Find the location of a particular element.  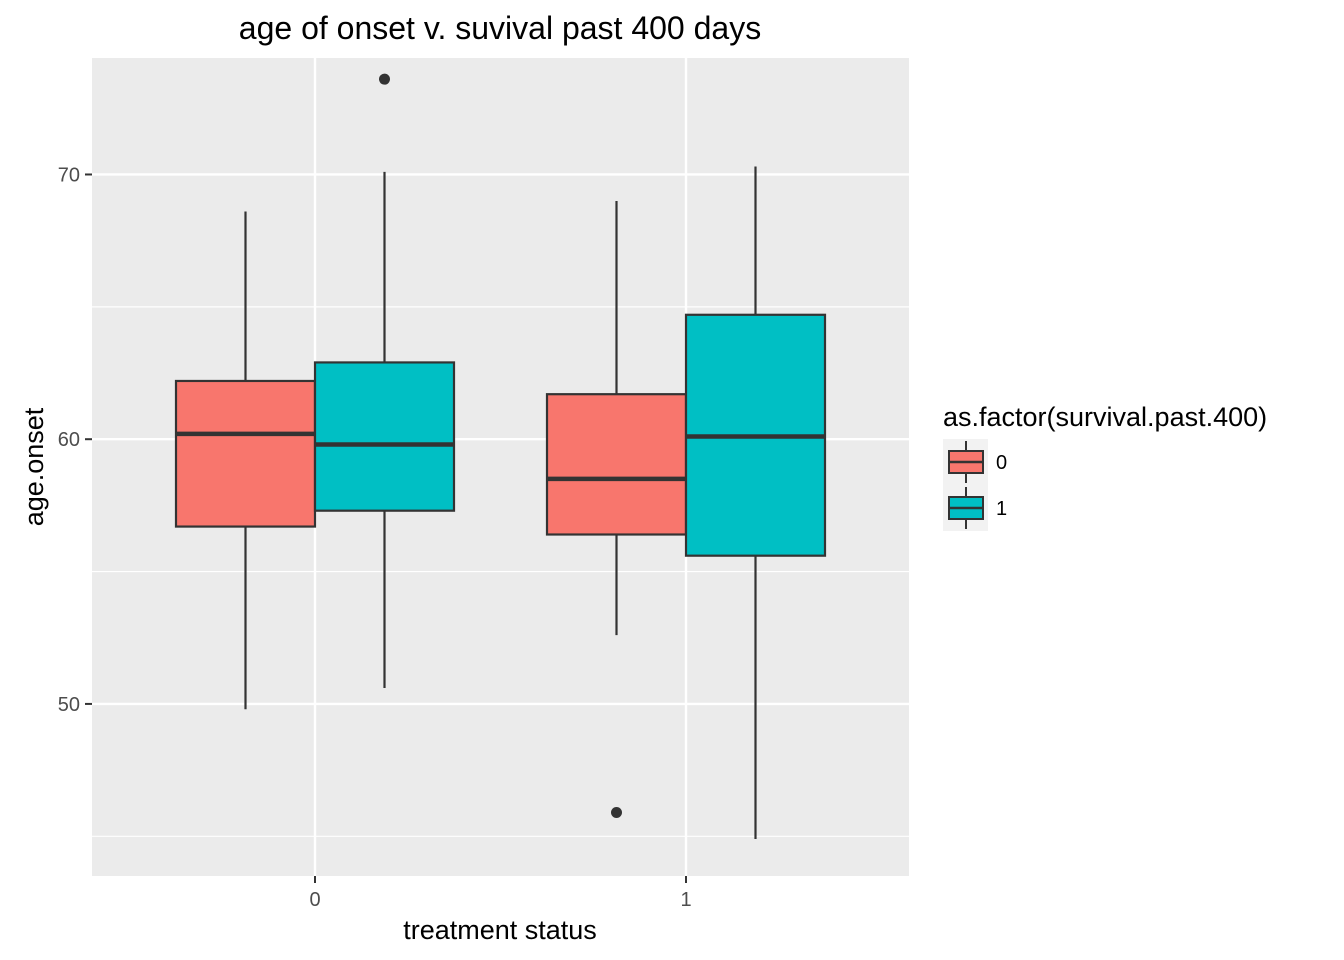

x-tick-label: 1 is located at coordinates (685, 900).